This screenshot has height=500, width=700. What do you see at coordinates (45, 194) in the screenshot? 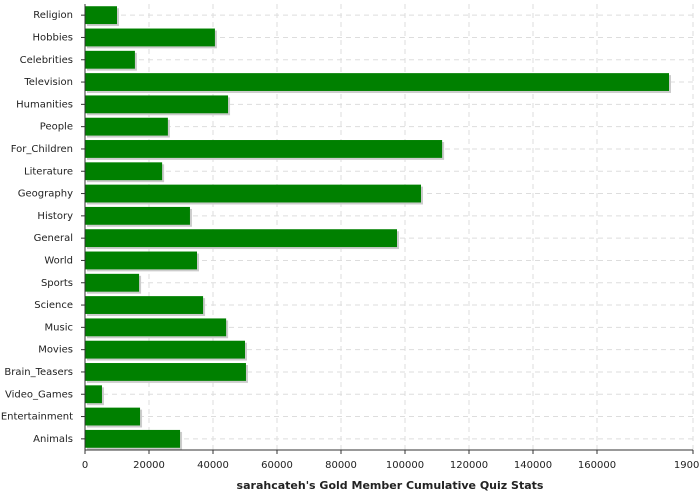
I see `y-tick-label: Geography` at bounding box center [45, 194].